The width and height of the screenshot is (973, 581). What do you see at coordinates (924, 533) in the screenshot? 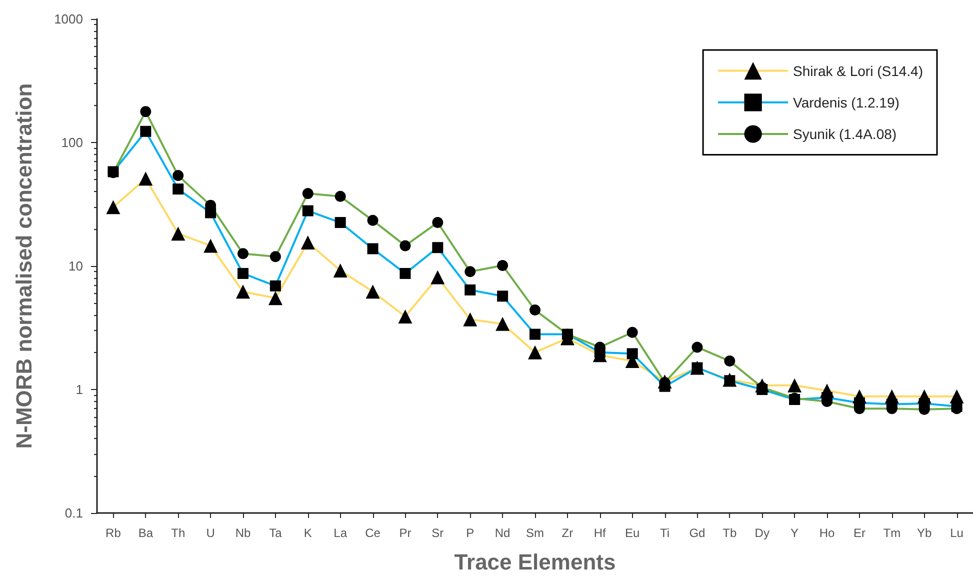
I see `x-tick-label: Yb` at bounding box center [924, 533].